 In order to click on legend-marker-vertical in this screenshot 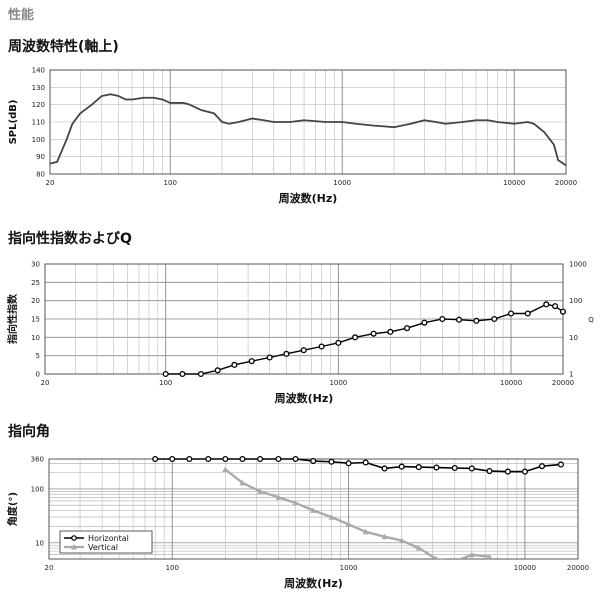, I will do `click(74, 547)`.